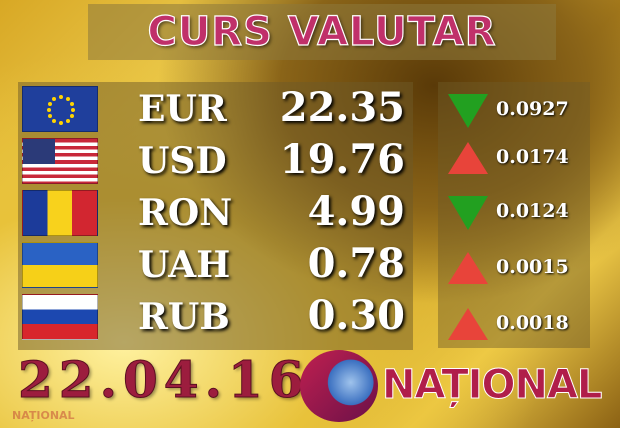  Describe the element at coordinates (60, 213) in the screenshot. I see `romania-flag-icon` at that location.